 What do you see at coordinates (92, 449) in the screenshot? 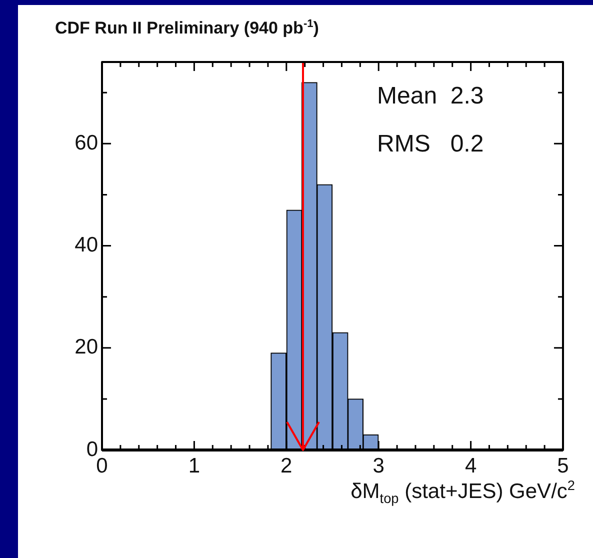
I see `y-tick-label: 0` at bounding box center [92, 449].